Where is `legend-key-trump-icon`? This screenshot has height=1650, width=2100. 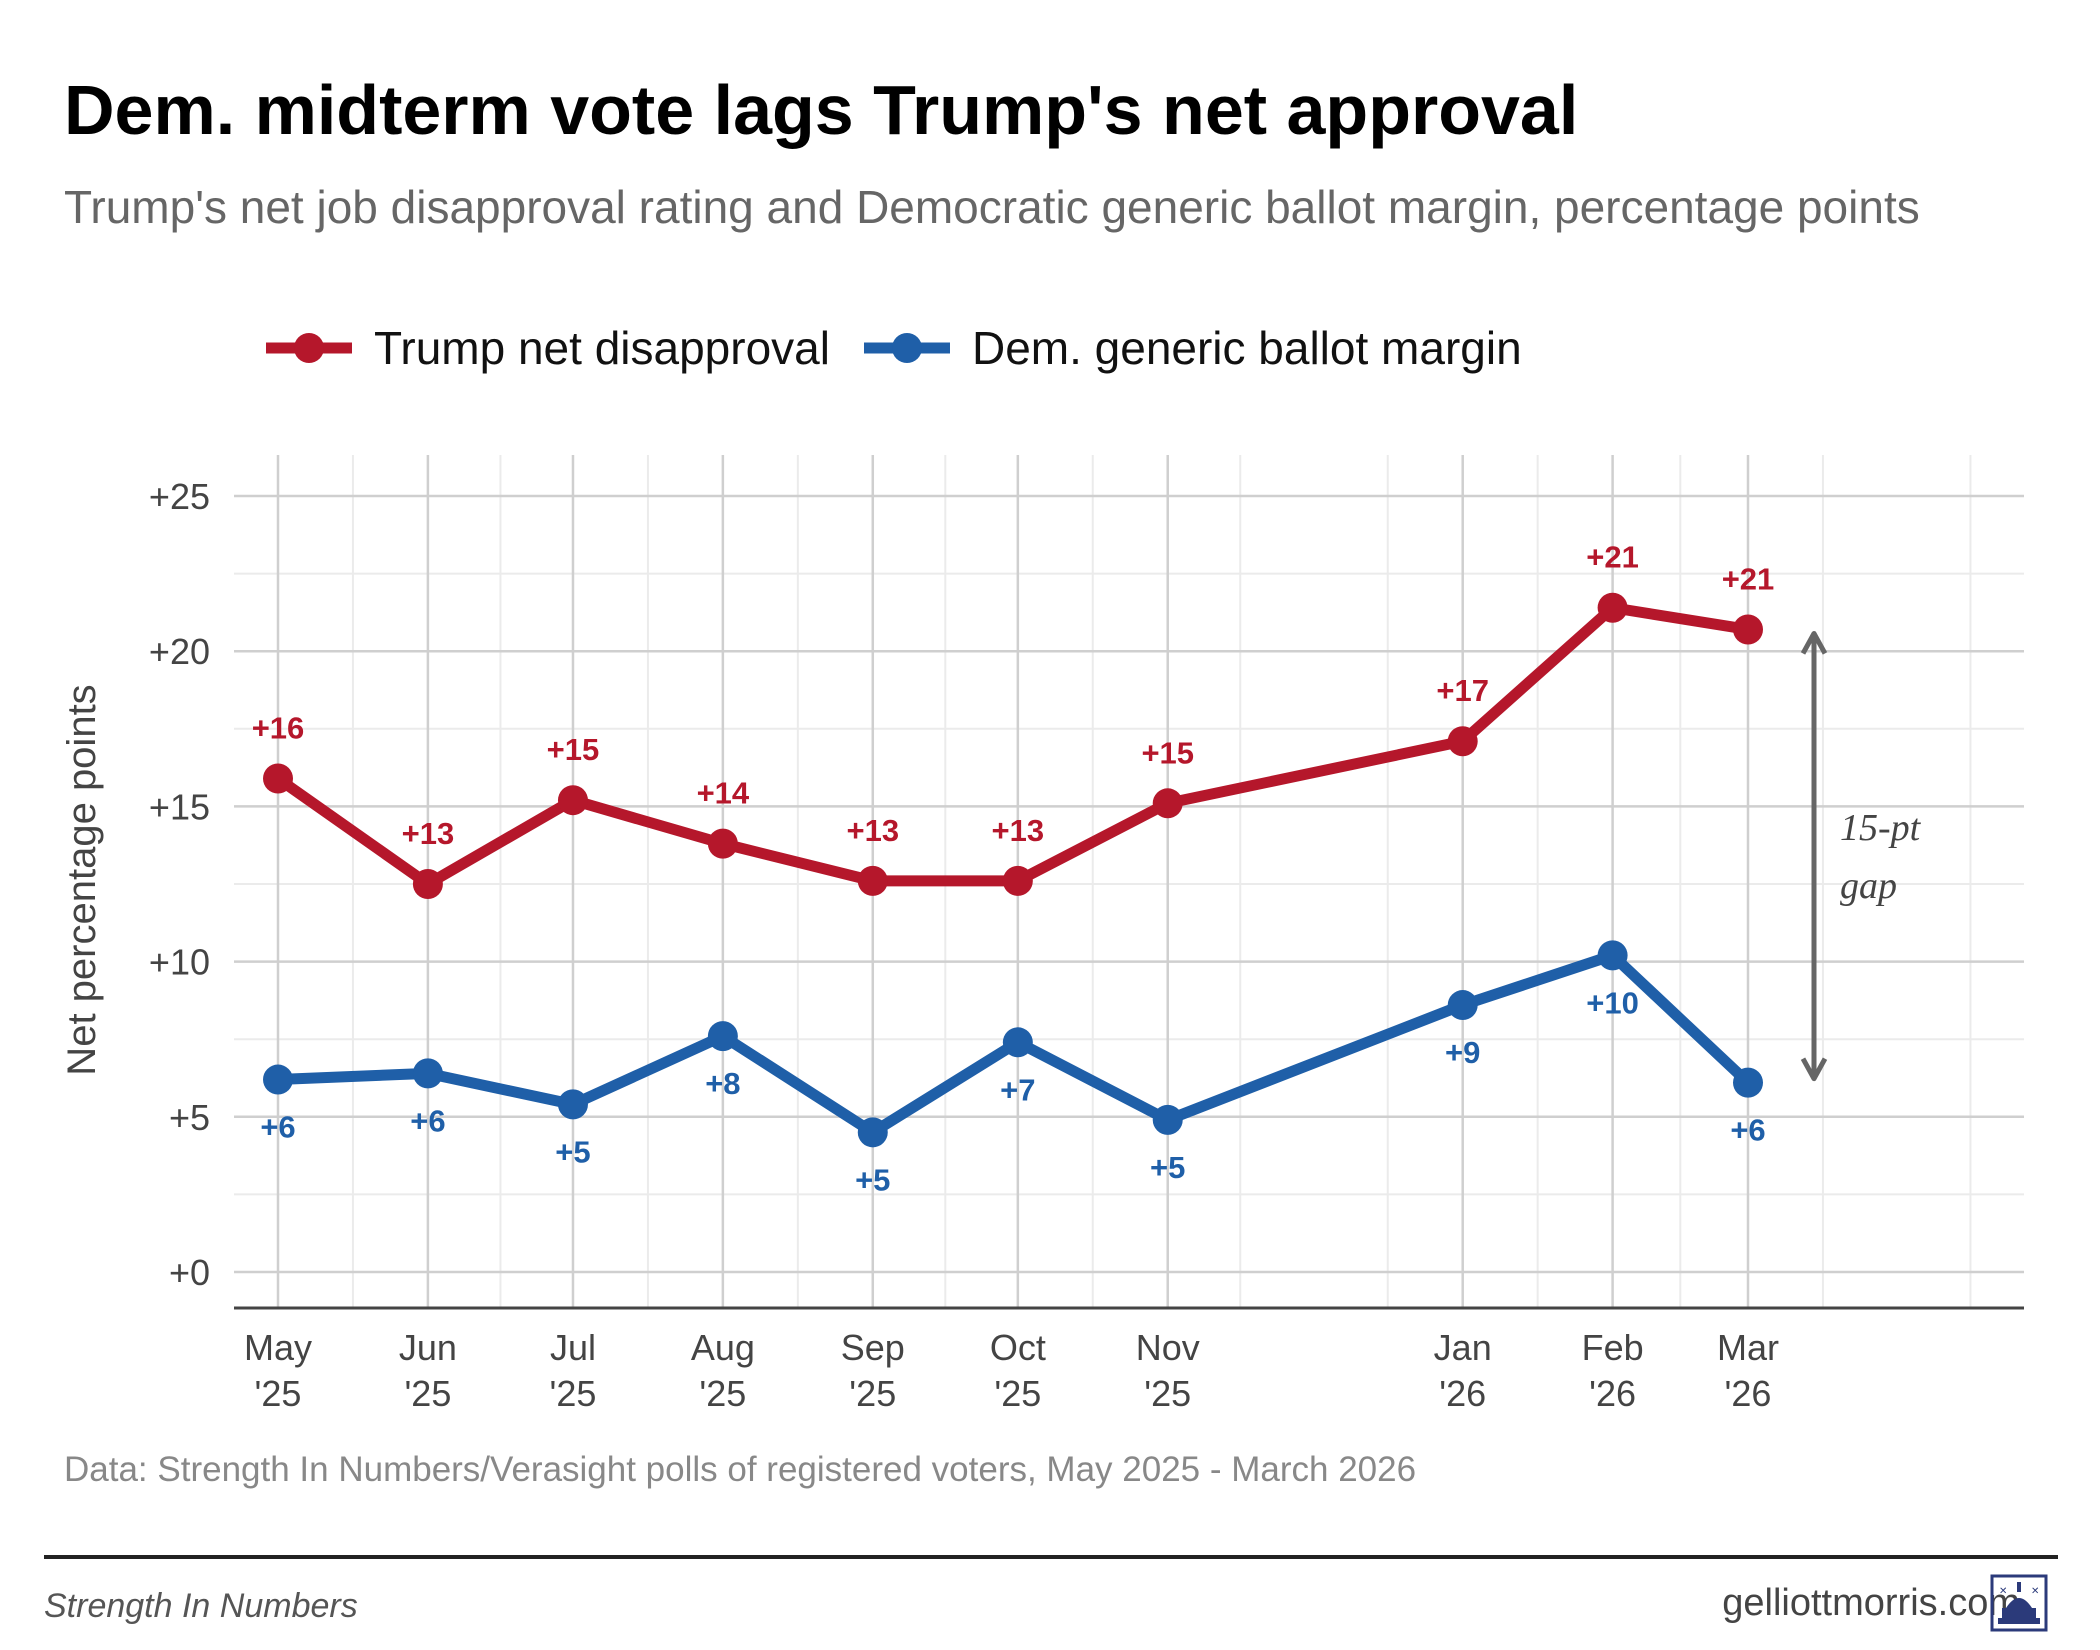
legend-key-trump-icon is located at coordinates (309, 348).